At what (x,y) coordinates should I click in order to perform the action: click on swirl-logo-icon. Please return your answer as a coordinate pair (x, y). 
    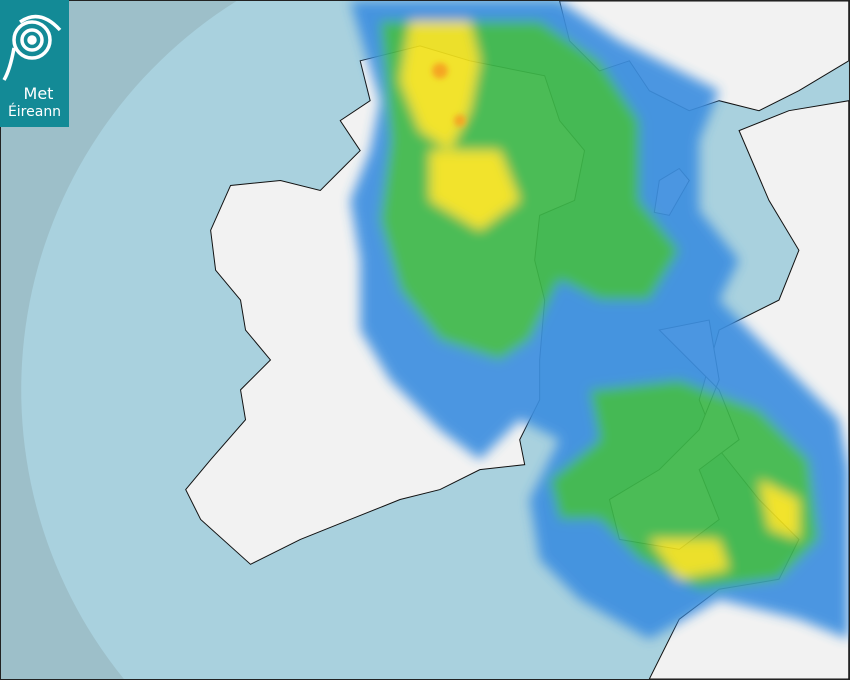
    Looking at the image, I should click on (32, 47).